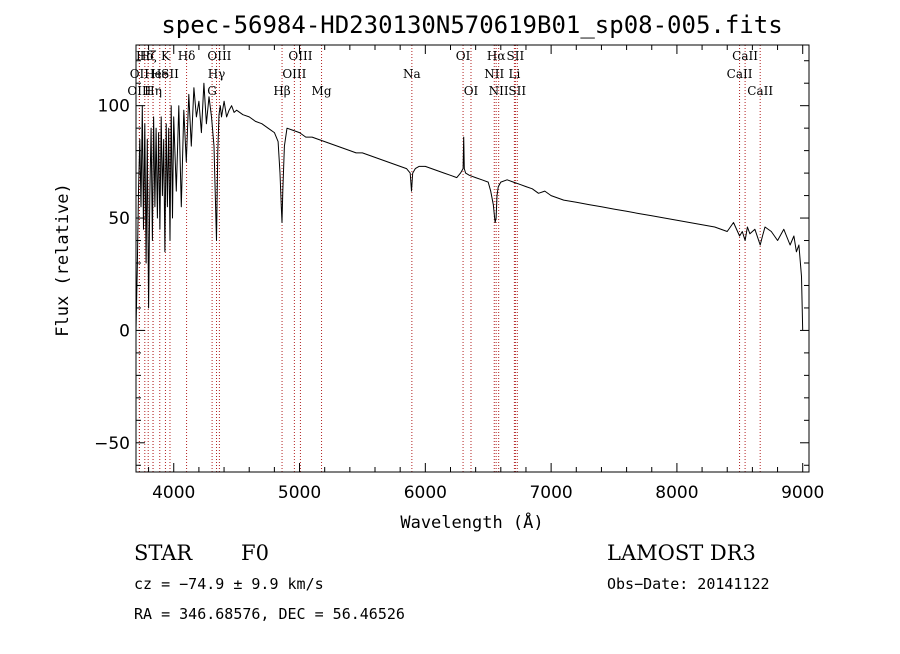  Describe the element at coordinates (148, 56) in the screenshot. I see `spectral-line-label: Hζ` at that location.